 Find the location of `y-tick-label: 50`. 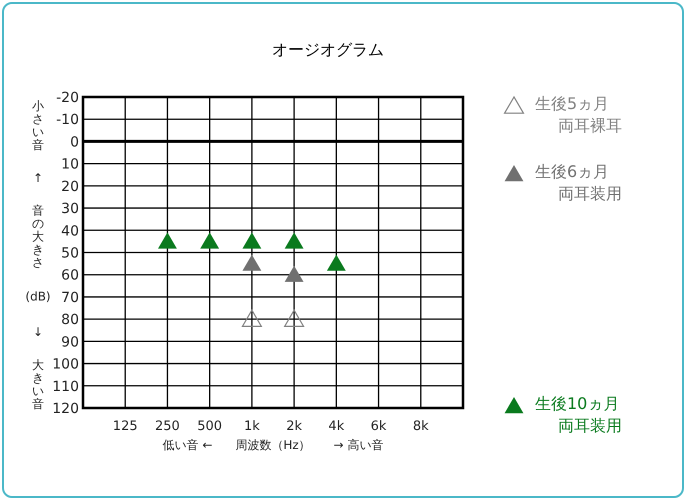

y-tick-label: 50 is located at coordinates (70, 254).